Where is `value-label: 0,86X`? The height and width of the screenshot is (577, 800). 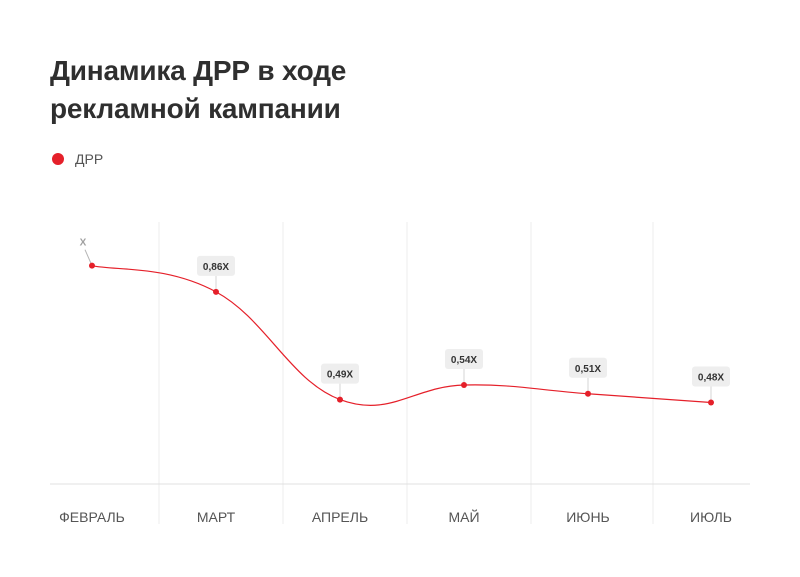
value-label: 0,86X is located at coordinates (216, 267).